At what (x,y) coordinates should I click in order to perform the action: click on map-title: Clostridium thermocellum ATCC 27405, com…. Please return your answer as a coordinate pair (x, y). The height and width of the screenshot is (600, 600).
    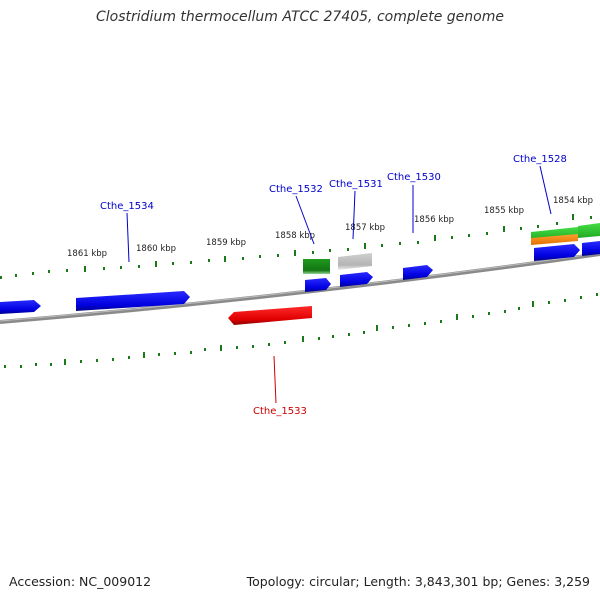
    Looking at the image, I should click on (300, 17).